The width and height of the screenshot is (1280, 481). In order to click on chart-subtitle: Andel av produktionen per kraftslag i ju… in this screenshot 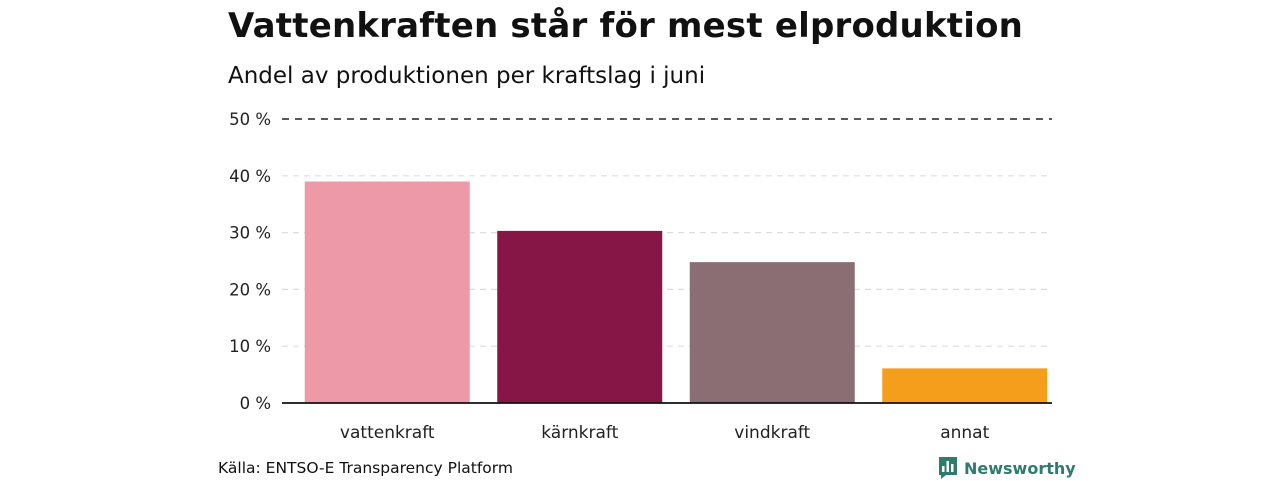, I will do `click(467, 76)`.